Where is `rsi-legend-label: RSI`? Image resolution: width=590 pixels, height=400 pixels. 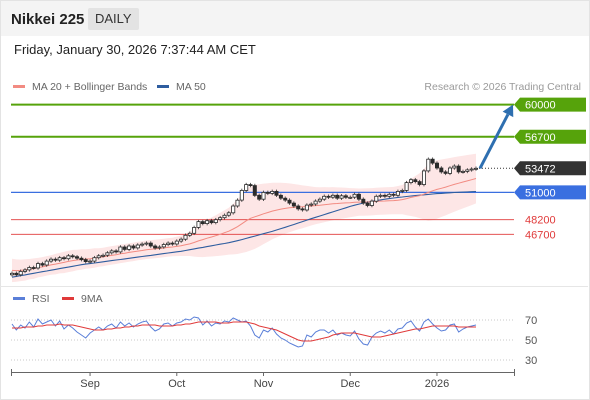 rsi-legend-label: RSI is located at coordinates (41, 299).